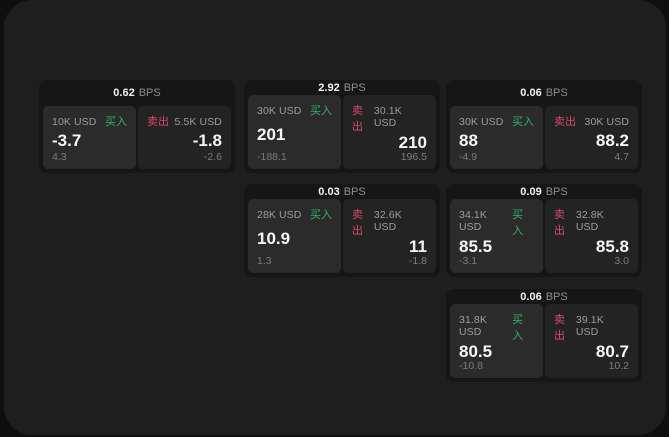 The width and height of the screenshot is (669, 437). Describe the element at coordinates (124, 93) in the screenshot. I see `bps-value: 0.62` at that location.